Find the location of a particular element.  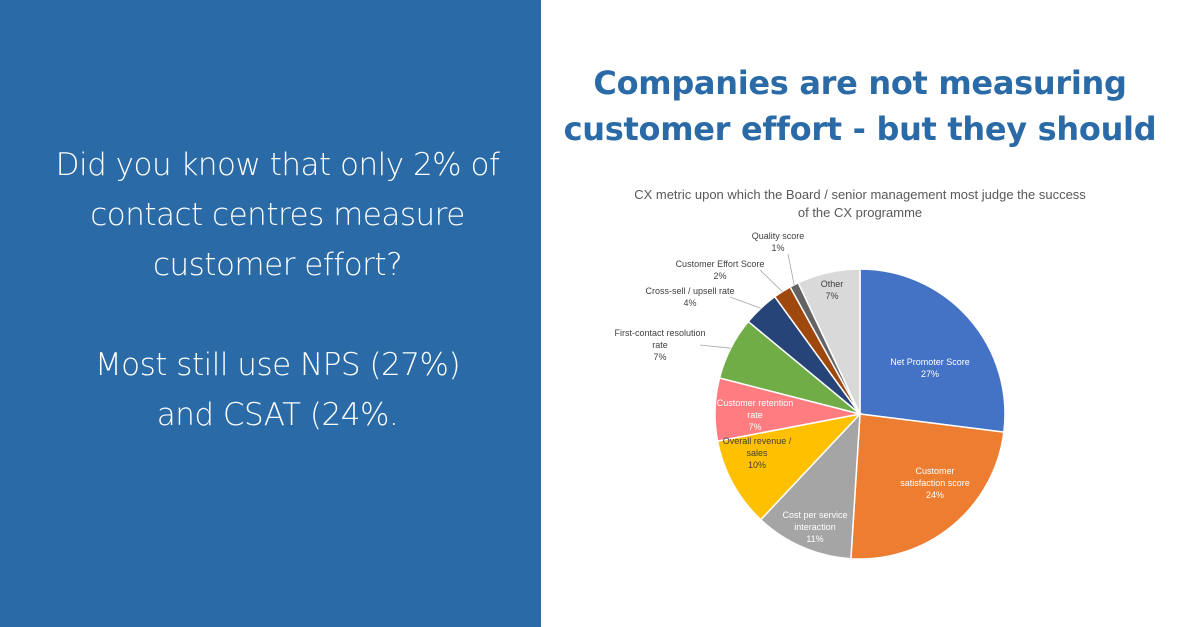

slice-value: 2% is located at coordinates (720, 276).